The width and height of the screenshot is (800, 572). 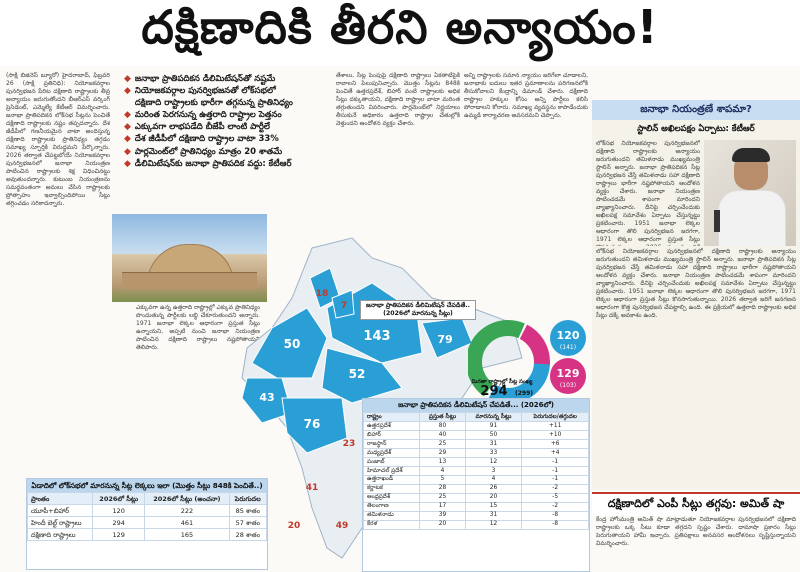 What do you see at coordinates (476, 479) in the screenshot?
I see `table-row: ఉత్తరాఖండ్ 5 4 -1` at bounding box center [476, 479].